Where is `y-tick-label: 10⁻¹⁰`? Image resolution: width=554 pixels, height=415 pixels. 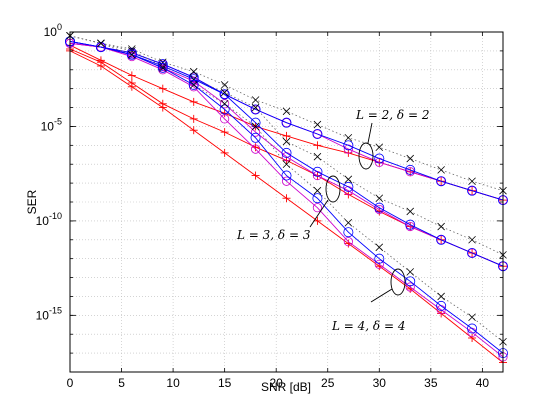 y-tick-label: 10⁻¹⁰ is located at coordinates (49, 219).